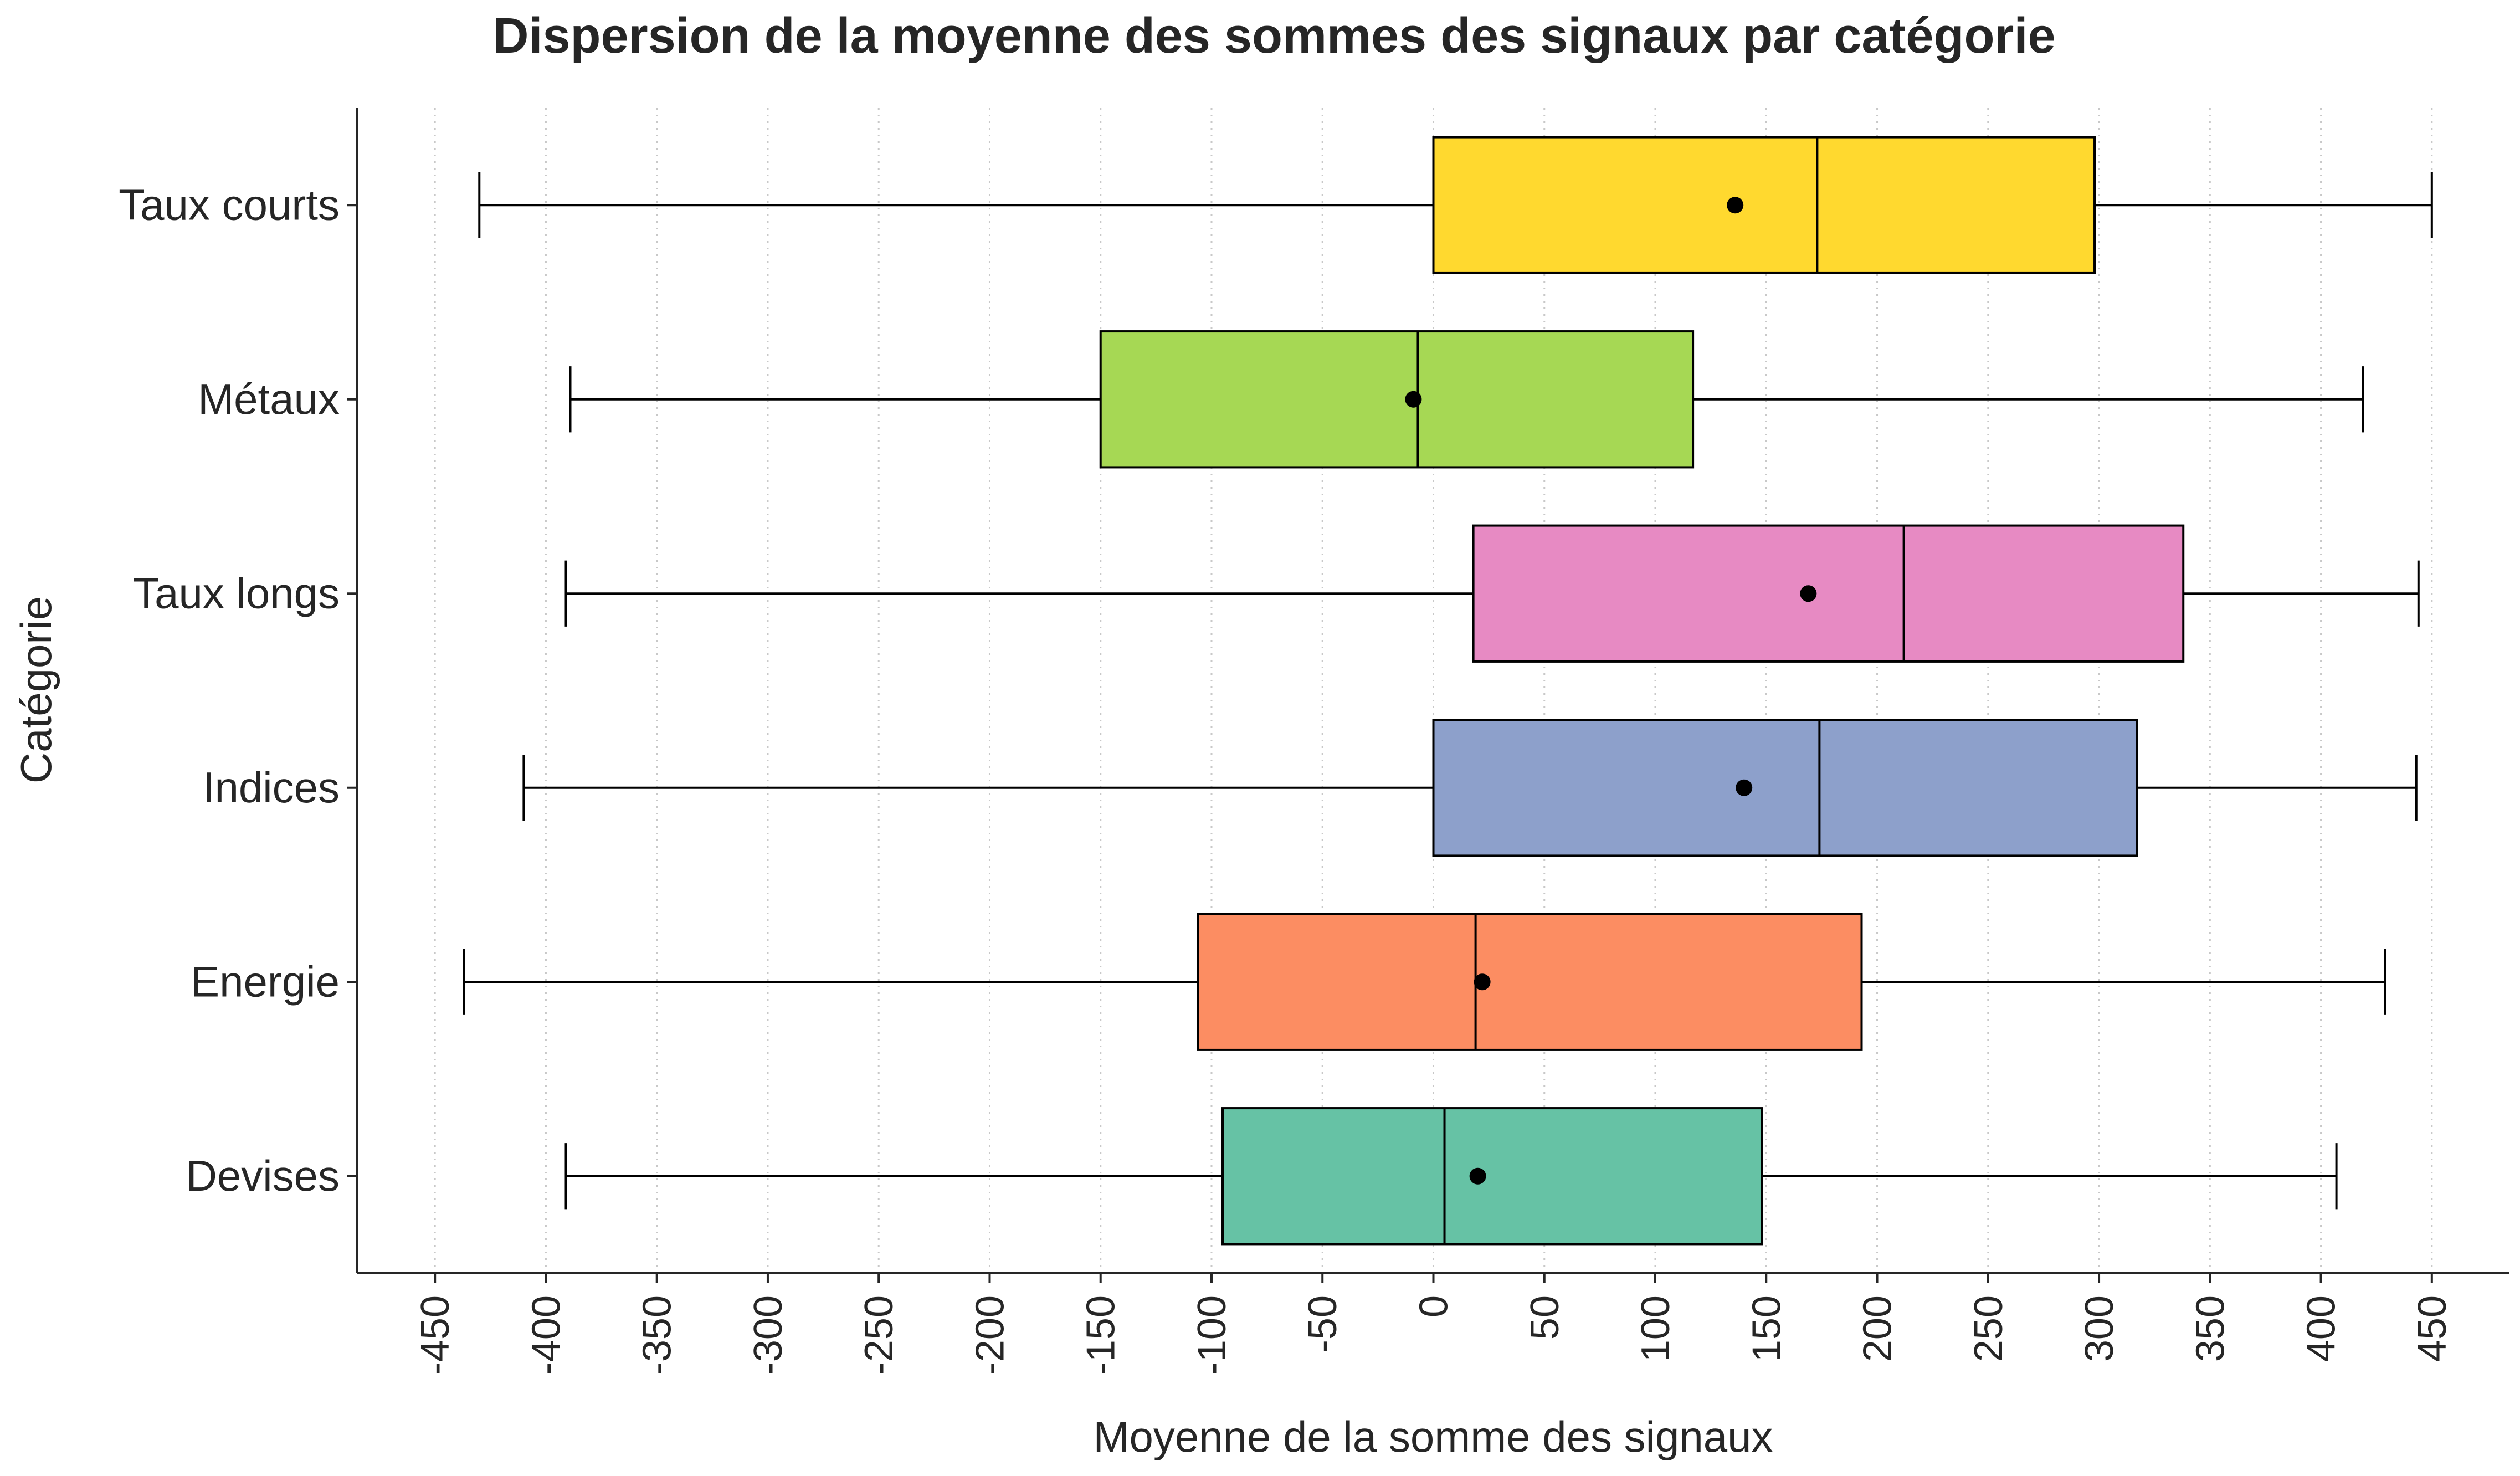  What do you see at coordinates (36, 689) in the screenshot?
I see `y-axis-label: Catégorie` at bounding box center [36, 689].